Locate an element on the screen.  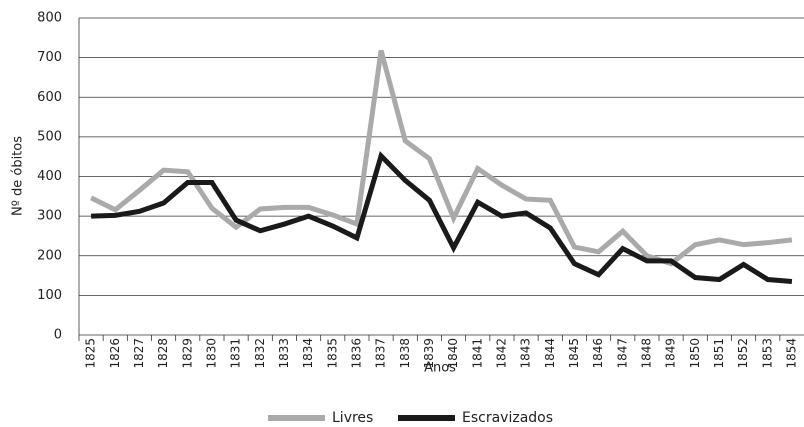
x-tick-label: 1838 is located at coordinates (405, 353).